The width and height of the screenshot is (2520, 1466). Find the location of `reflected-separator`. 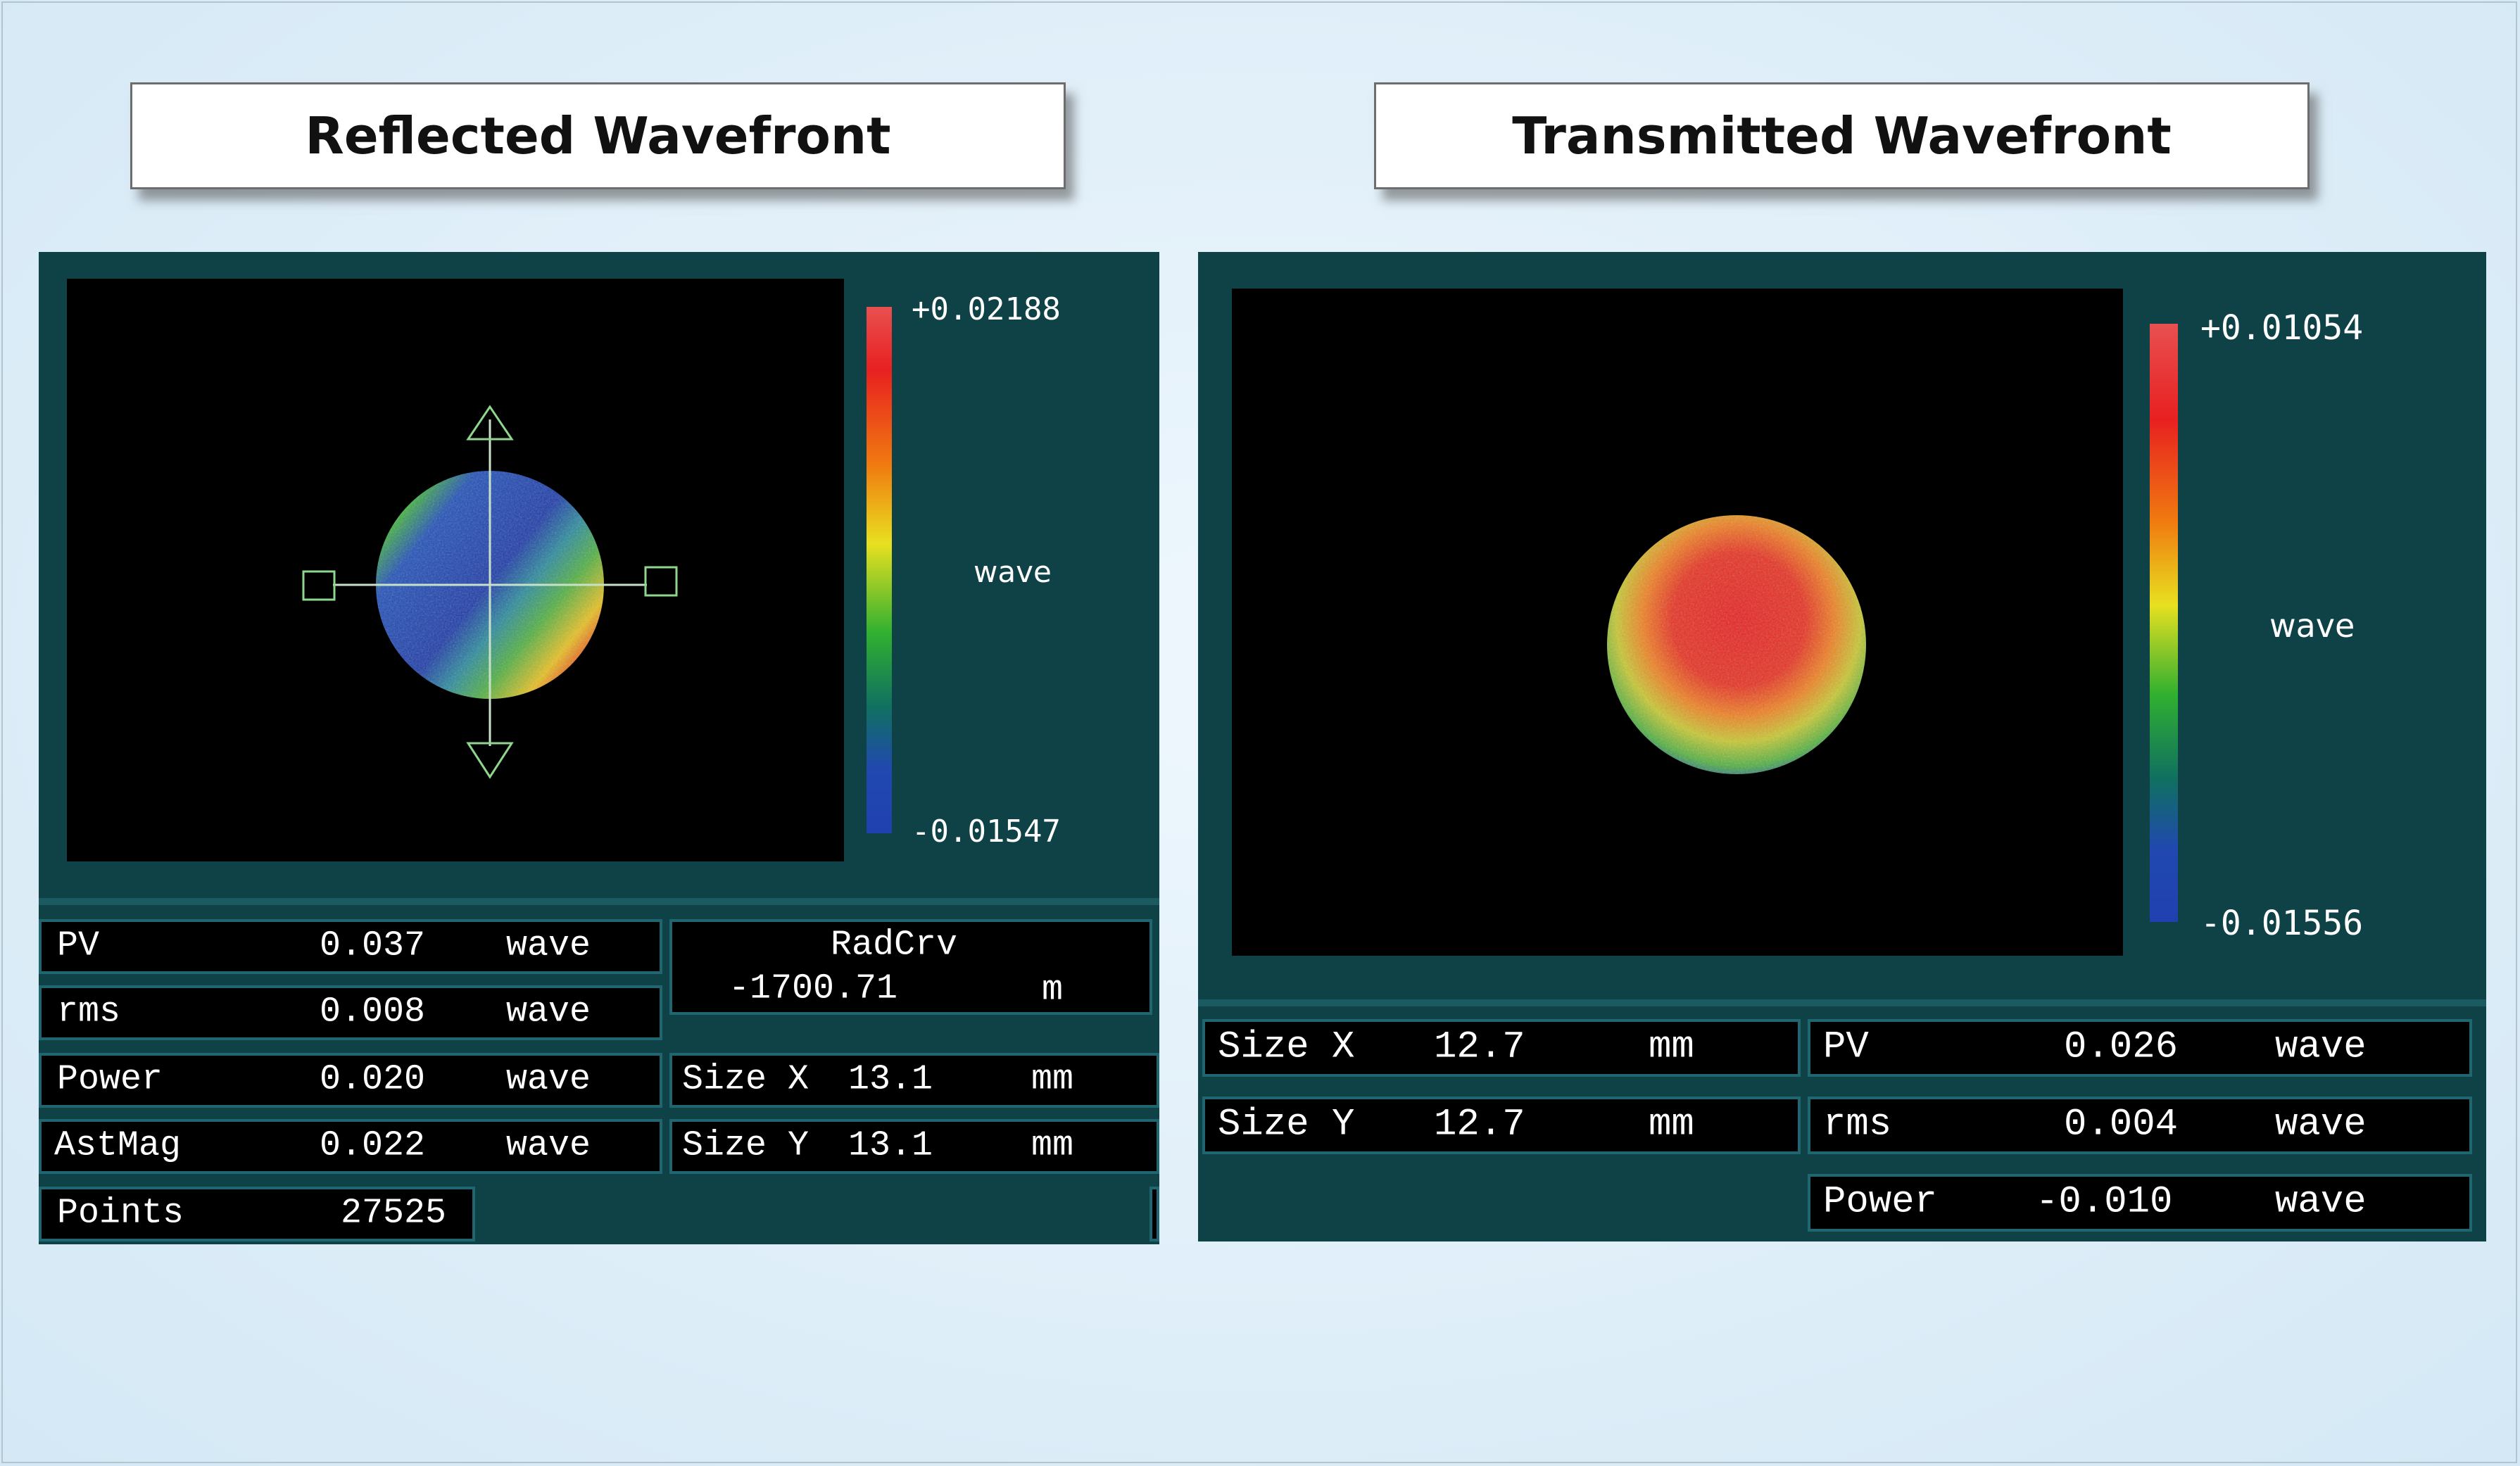

reflected-separator is located at coordinates (599, 902).